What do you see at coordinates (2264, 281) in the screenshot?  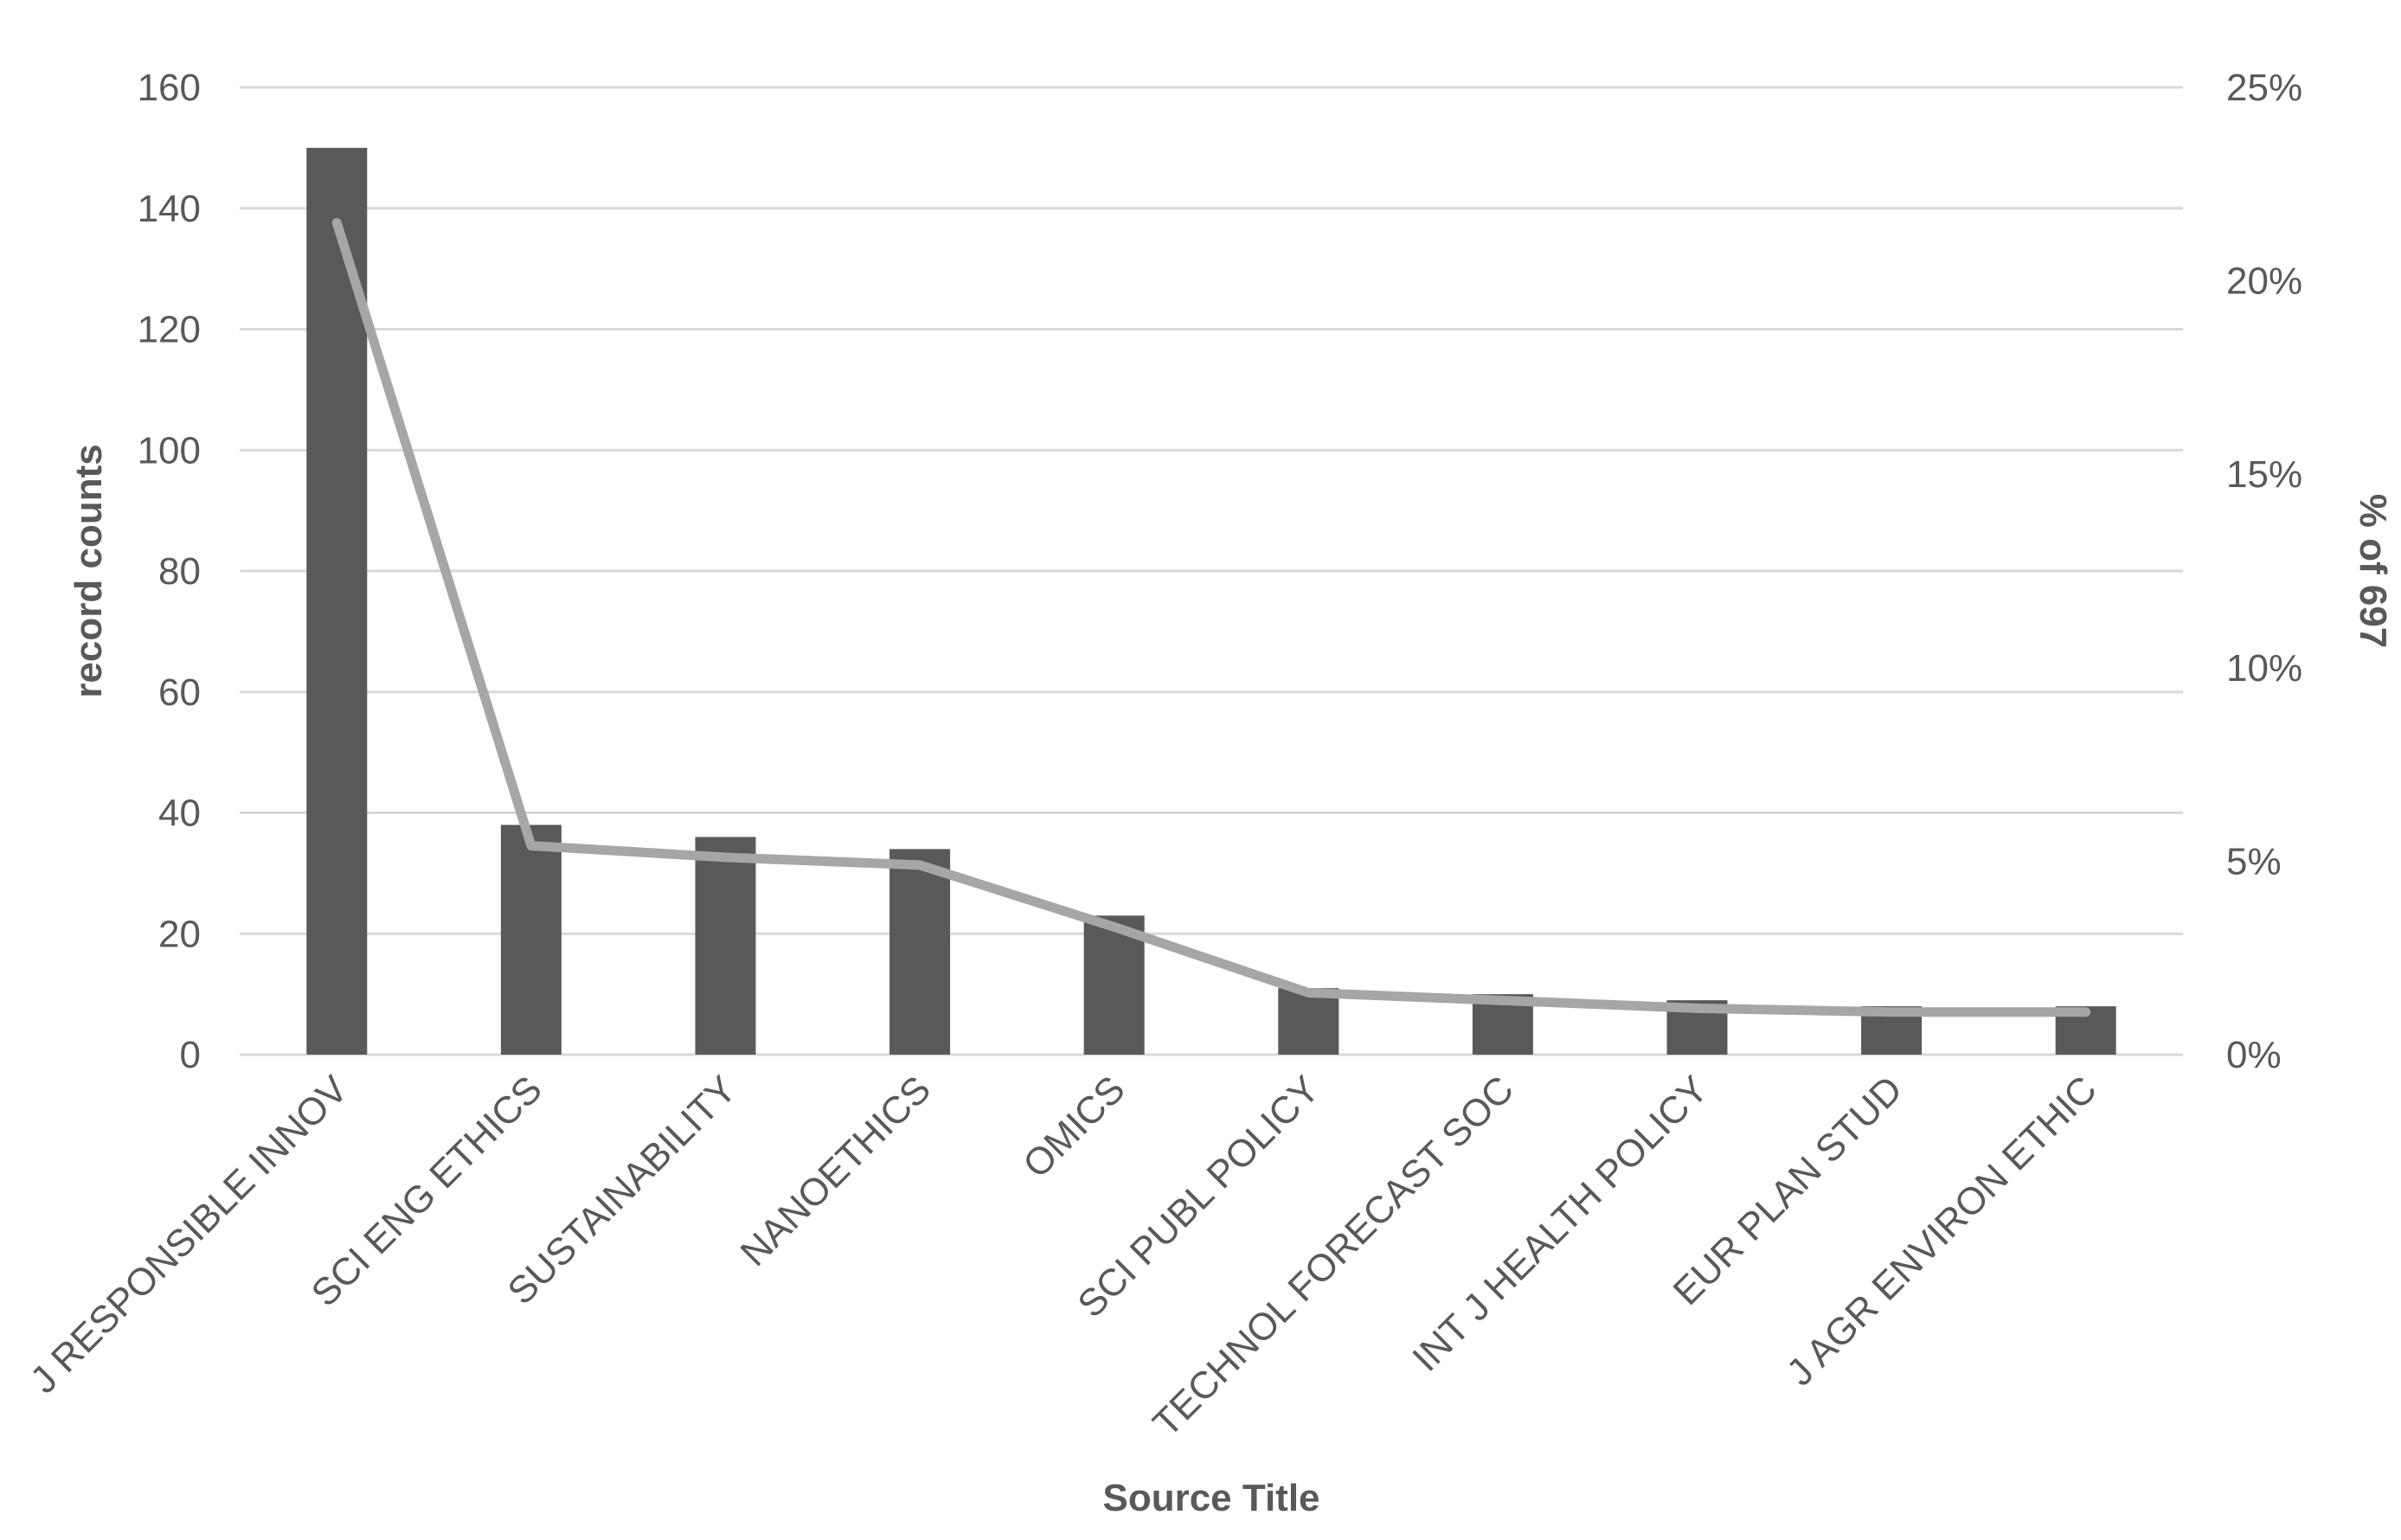 I see `right-tick-label: 20%` at bounding box center [2264, 281].